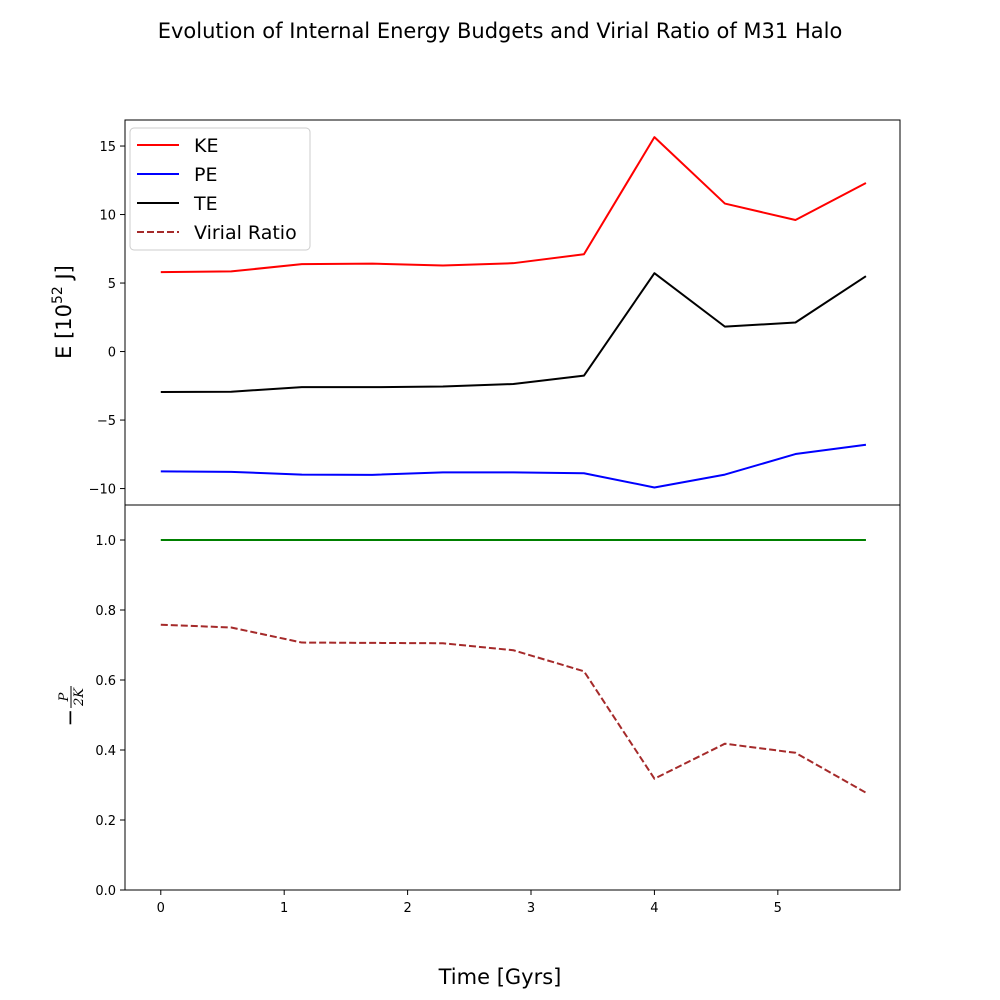 The image size is (1000, 1000). I want to click on energy-y-axis-label-prefix: E [10, so click(64, 331).